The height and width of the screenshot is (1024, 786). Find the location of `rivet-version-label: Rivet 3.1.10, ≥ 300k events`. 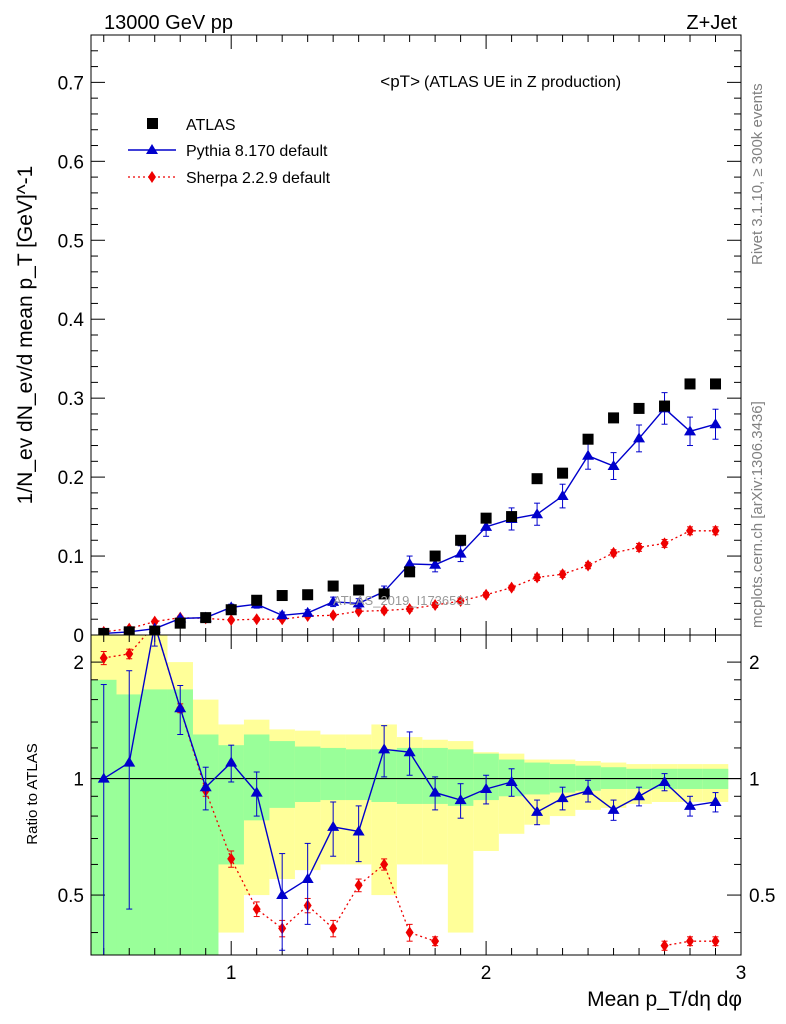

rivet-version-label: Rivet 3.1.10, ≥ 300k events is located at coordinates (757, 174).